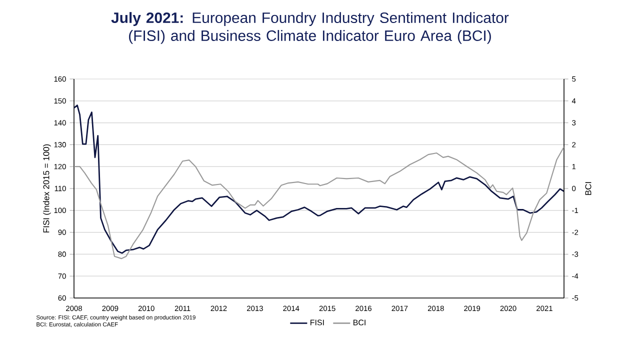  What do you see at coordinates (588, 188) in the screenshot?
I see `y2-axis-title: BCI` at bounding box center [588, 188].